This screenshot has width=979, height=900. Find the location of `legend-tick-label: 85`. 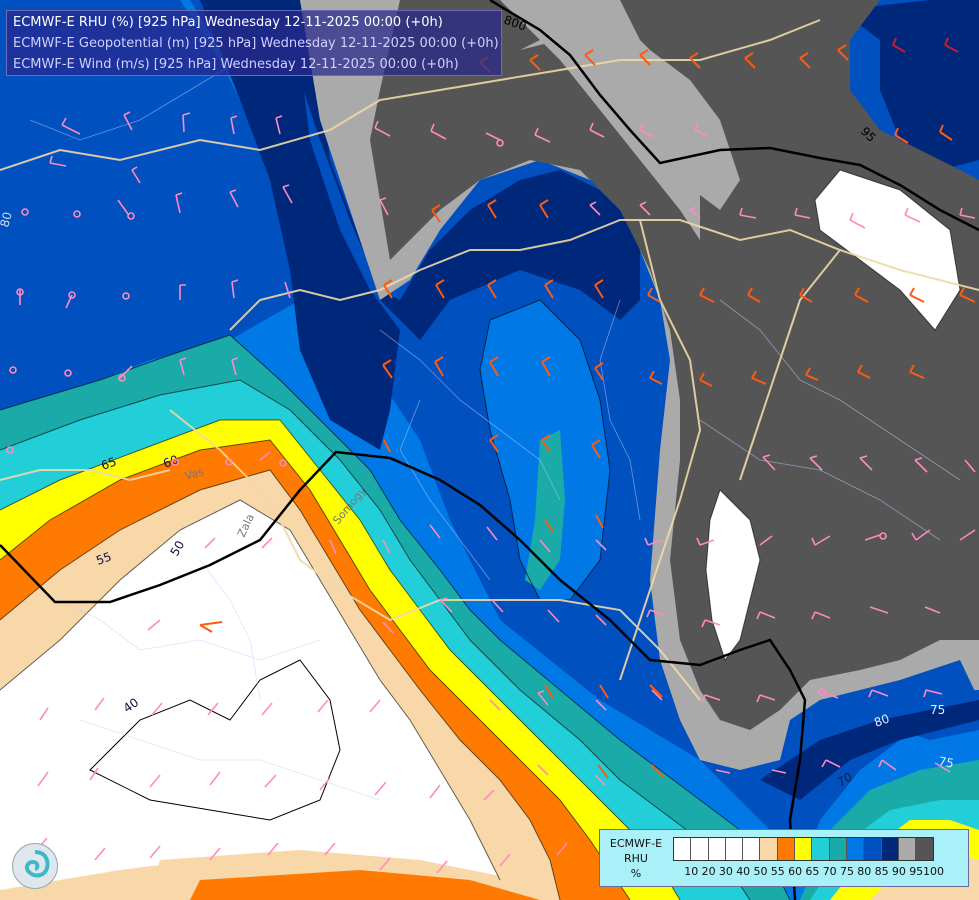

legend-tick-label: 85 is located at coordinates (881, 871).